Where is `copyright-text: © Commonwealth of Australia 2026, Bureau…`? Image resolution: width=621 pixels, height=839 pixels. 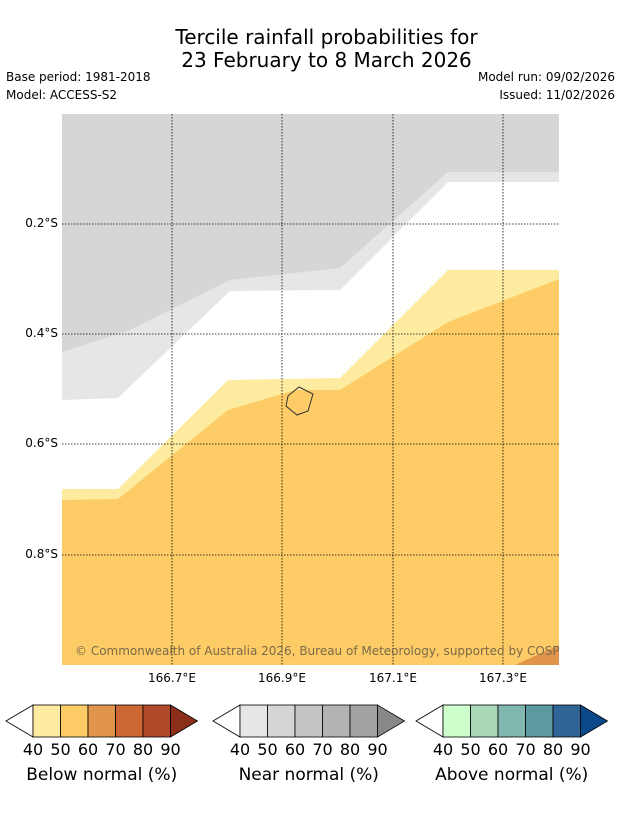
copyright-text: © Commonwealth of Australia 2026, Bureau… is located at coordinates (327, 651).